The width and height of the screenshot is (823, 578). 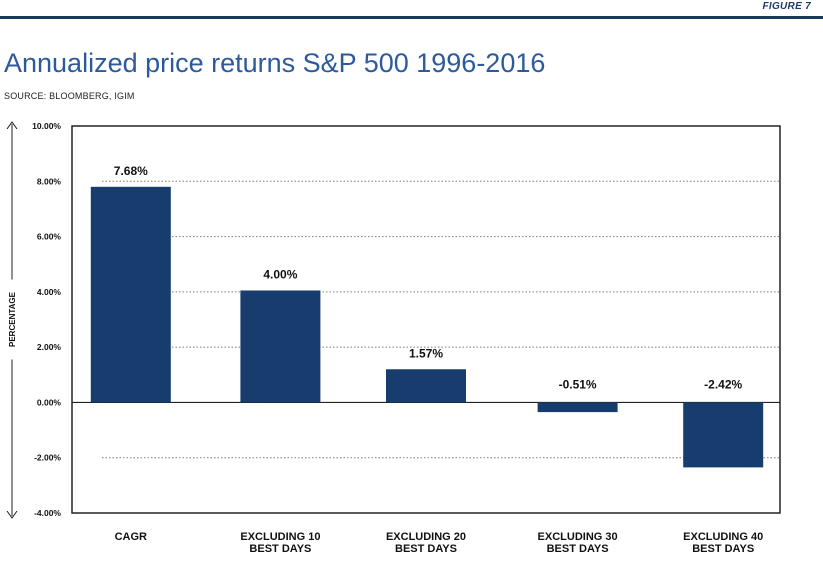 What do you see at coordinates (12, 514) in the screenshot?
I see `y-axis-arrow-down` at bounding box center [12, 514].